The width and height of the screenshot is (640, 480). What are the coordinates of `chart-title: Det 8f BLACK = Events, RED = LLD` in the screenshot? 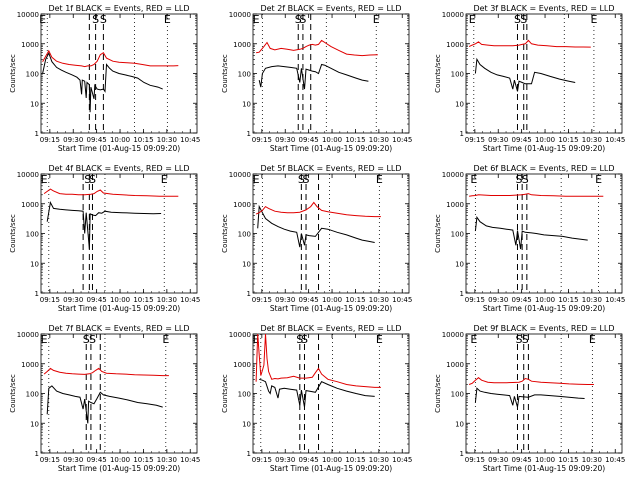 It's located at (330, 328).